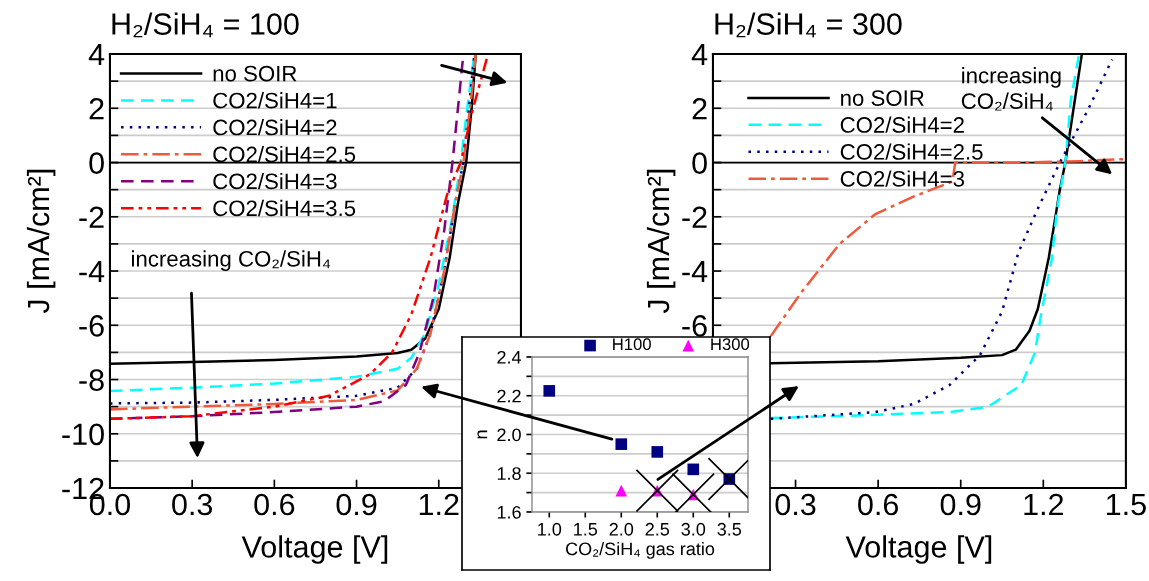 The image size is (1149, 581). Describe the element at coordinates (205, 25) in the screenshot. I see `chart-title: H₂/SiH₄ = 100` at that location.